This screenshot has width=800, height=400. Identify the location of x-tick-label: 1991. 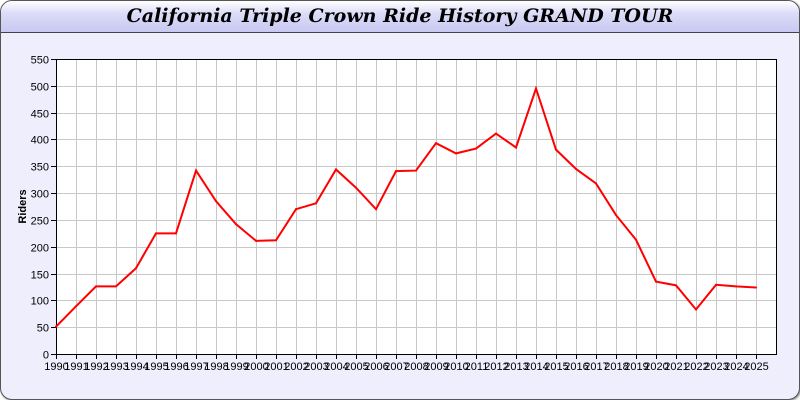
(76, 367).